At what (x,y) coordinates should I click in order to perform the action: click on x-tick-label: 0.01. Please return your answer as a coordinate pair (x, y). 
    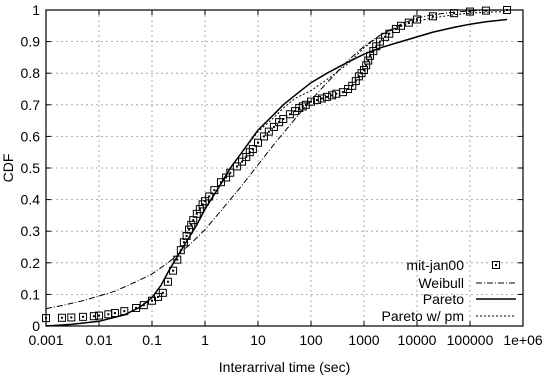
    Looking at the image, I should click on (98, 340).